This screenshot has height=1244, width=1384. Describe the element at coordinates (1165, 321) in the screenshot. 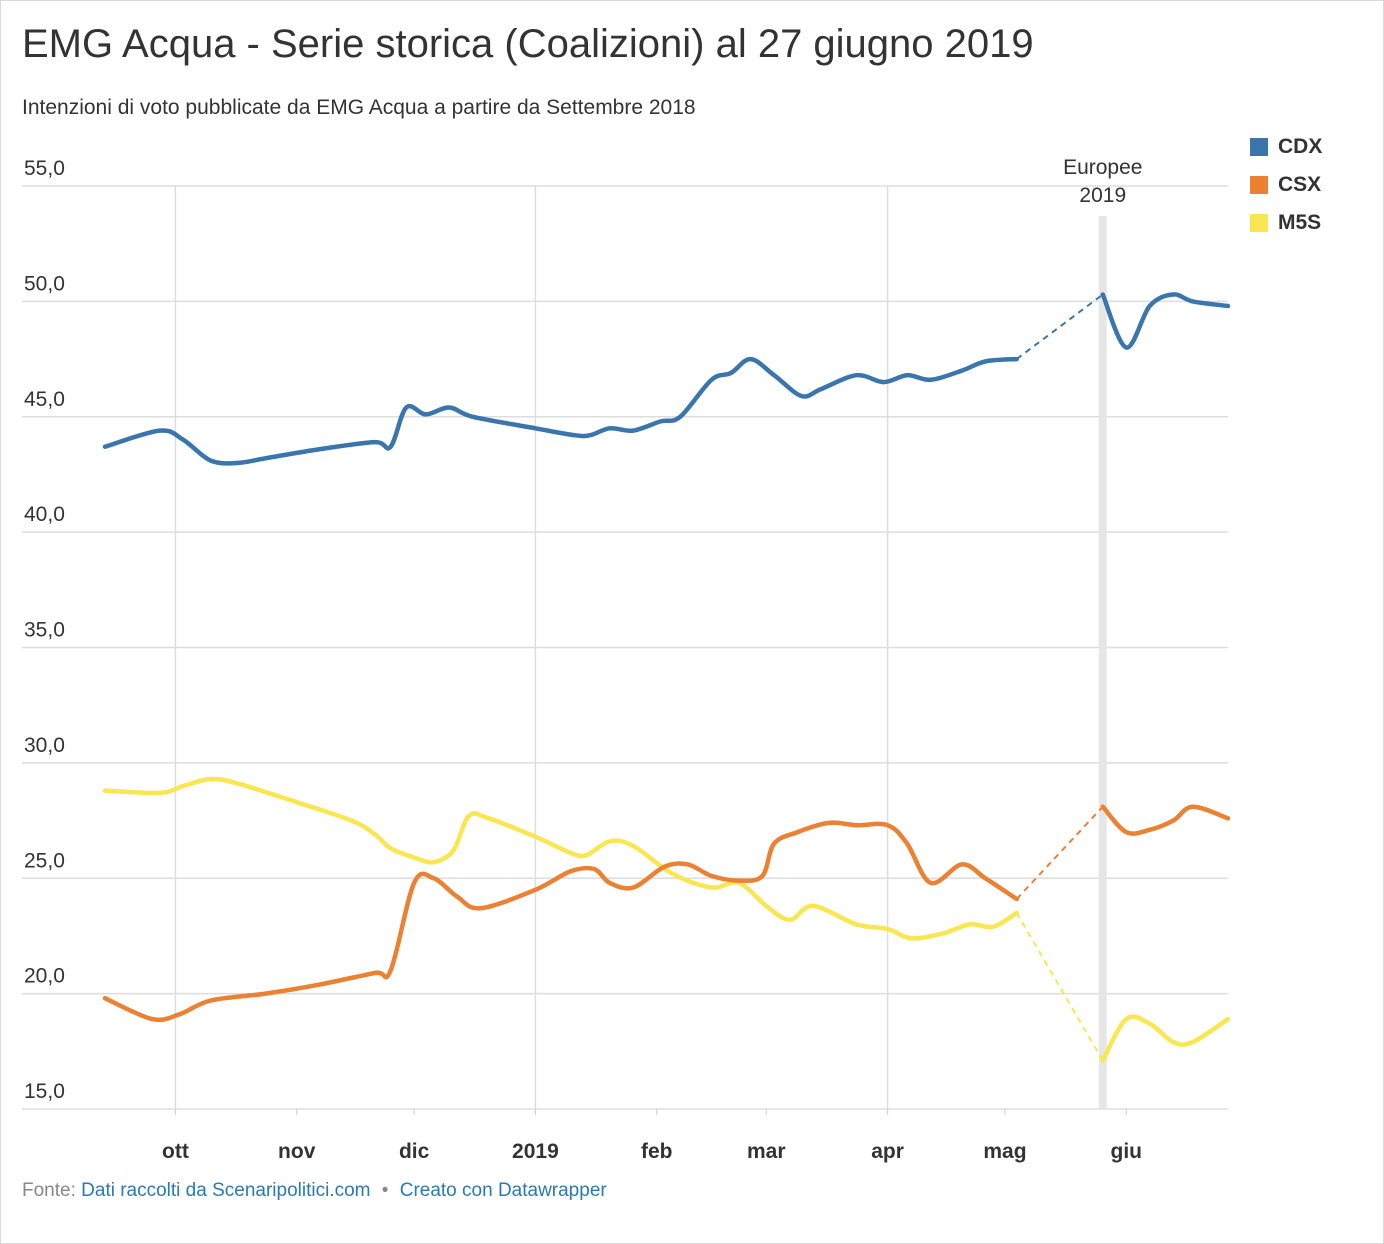

I see `series-line-post-cdx` at that location.